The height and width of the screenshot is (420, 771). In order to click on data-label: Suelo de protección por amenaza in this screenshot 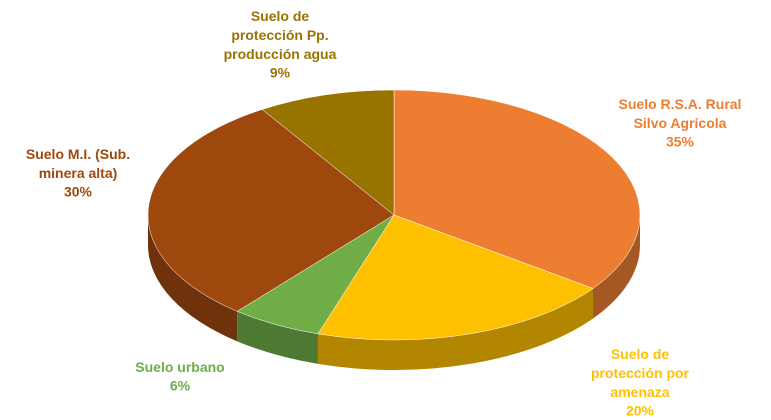, I will do `click(640, 373)`.